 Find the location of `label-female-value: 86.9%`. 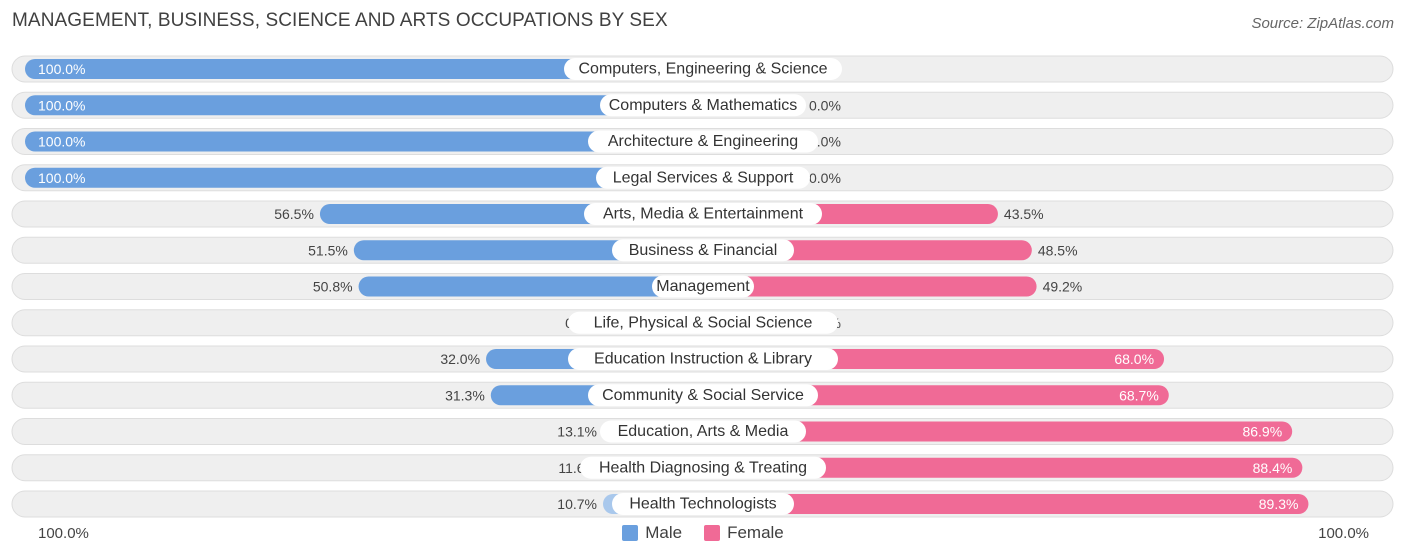

label-female-value: 86.9% is located at coordinates (1262, 432).